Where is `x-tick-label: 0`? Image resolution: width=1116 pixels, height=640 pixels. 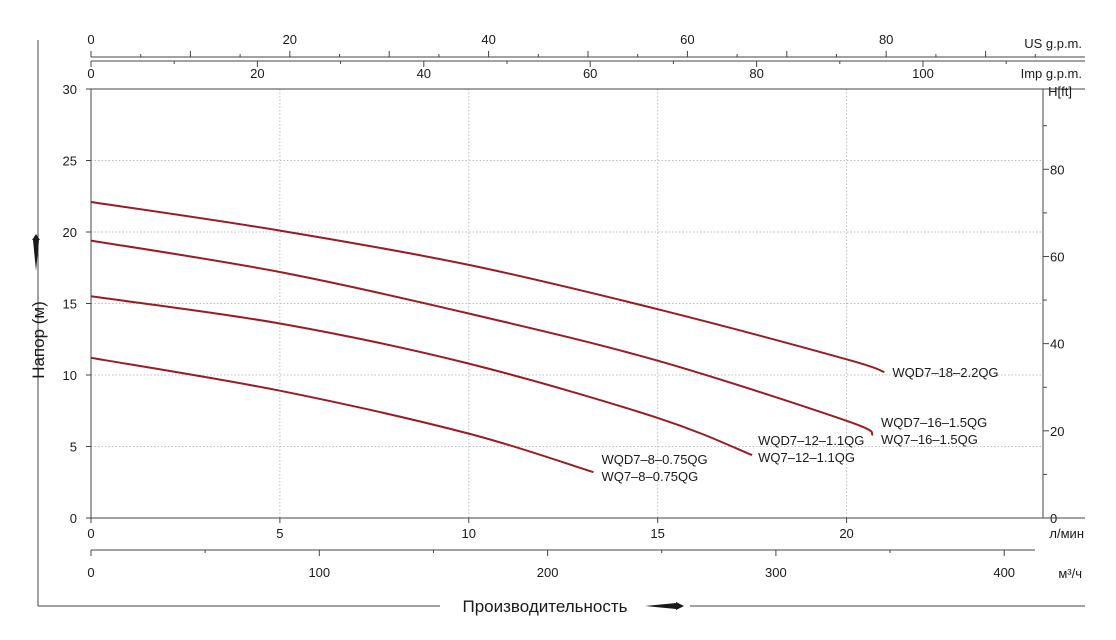
x-tick-label: 0 is located at coordinates (90, 533).